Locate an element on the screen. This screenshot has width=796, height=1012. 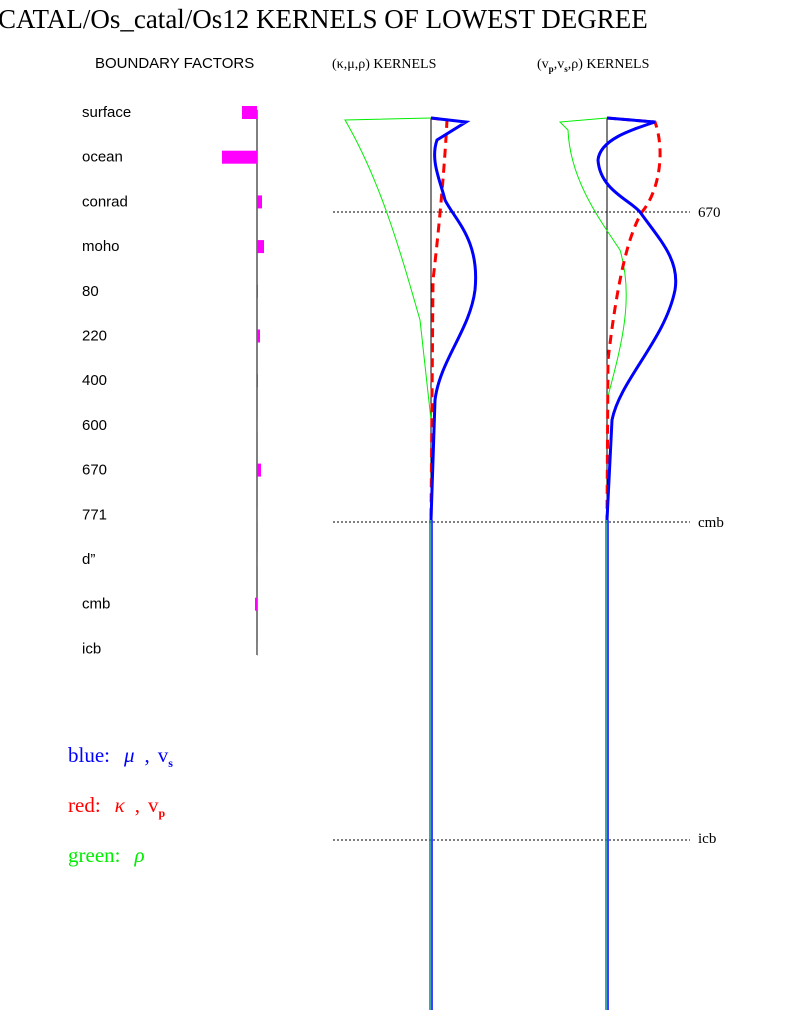
depth-label: icb is located at coordinates (707, 839).